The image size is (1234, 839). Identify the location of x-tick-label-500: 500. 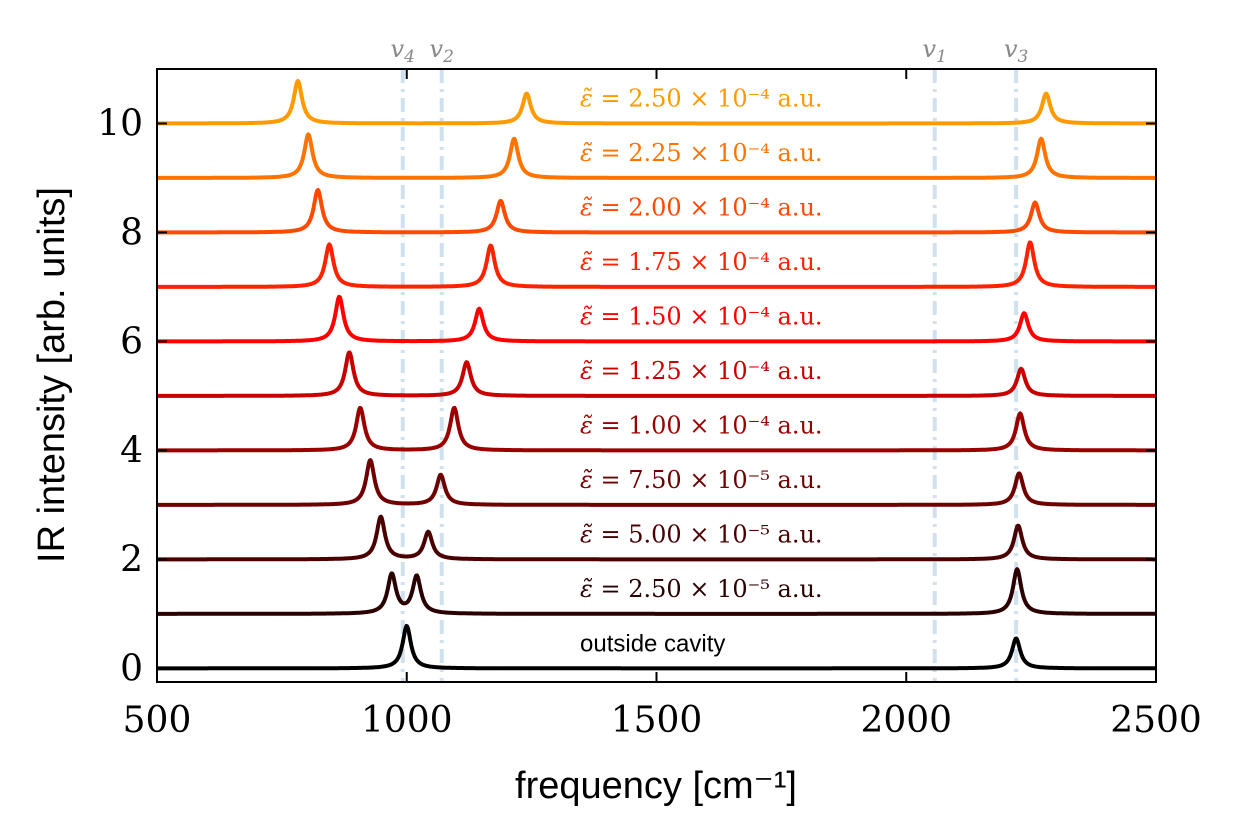
(157, 720).